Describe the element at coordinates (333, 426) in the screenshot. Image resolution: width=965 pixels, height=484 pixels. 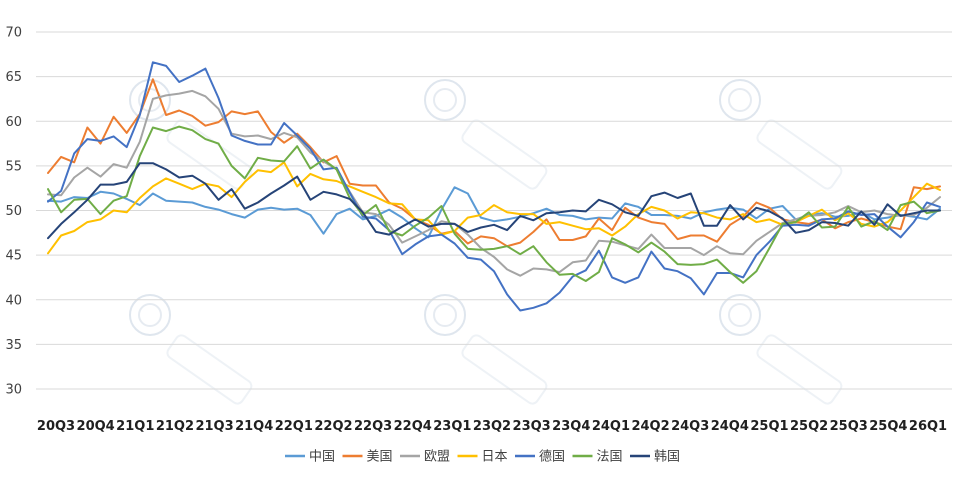
I see `x-tick-label: 22Q2` at that location.